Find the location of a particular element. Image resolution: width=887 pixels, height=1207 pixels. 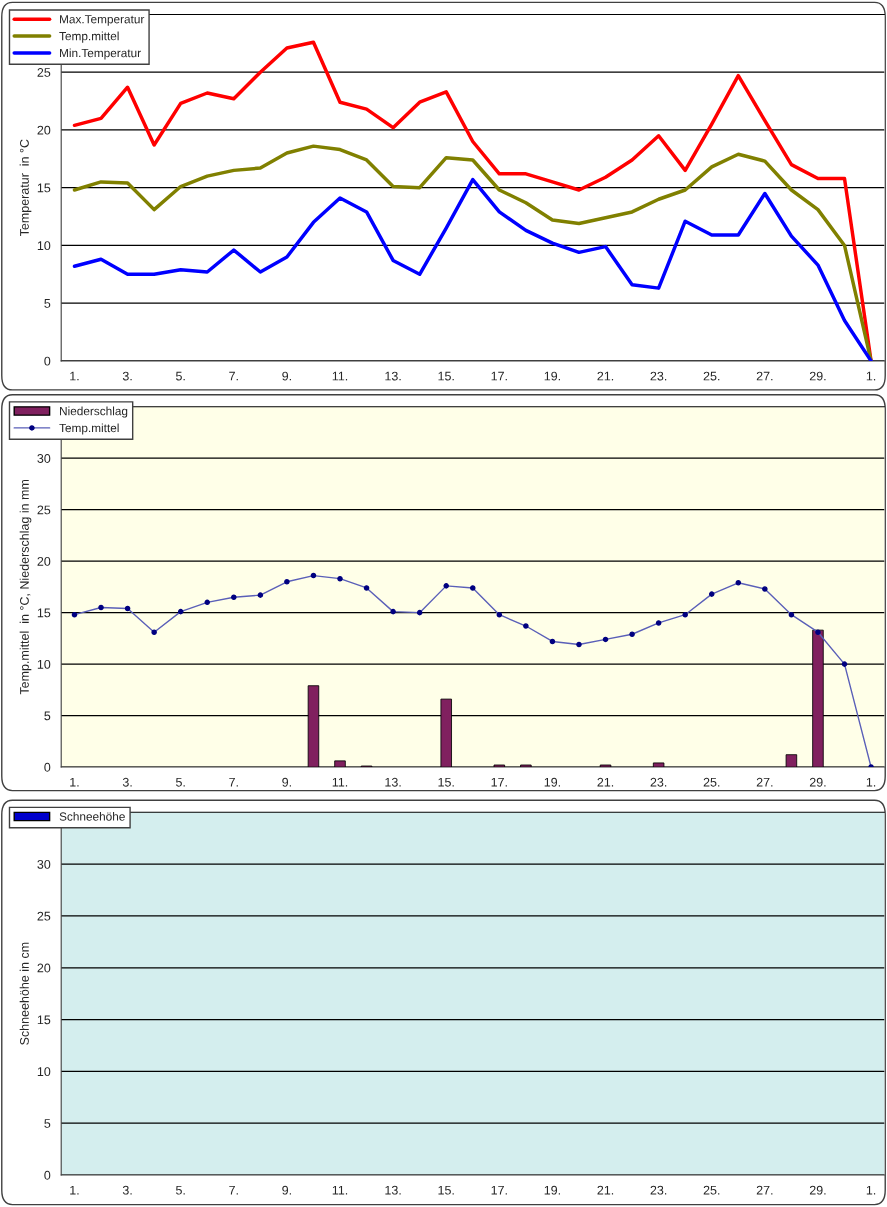

legend-label: Niederschlag is located at coordinates (94, 412).